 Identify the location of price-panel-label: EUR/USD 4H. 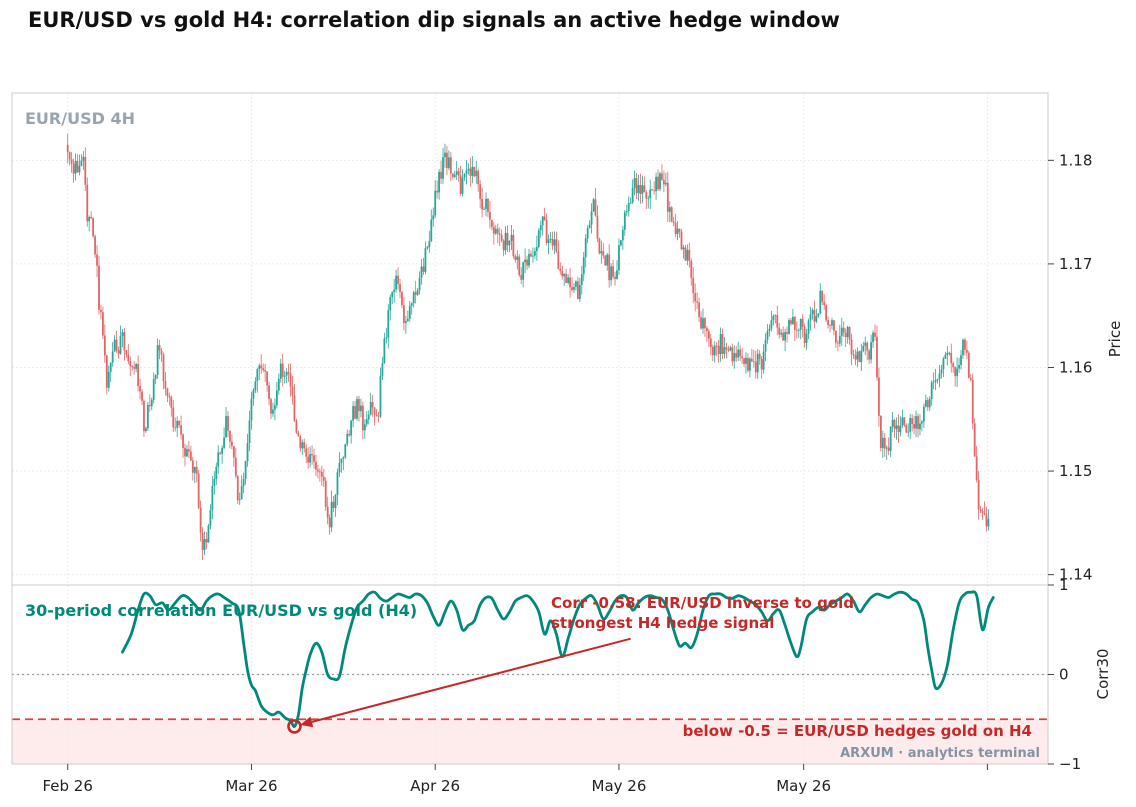
(80, 118).